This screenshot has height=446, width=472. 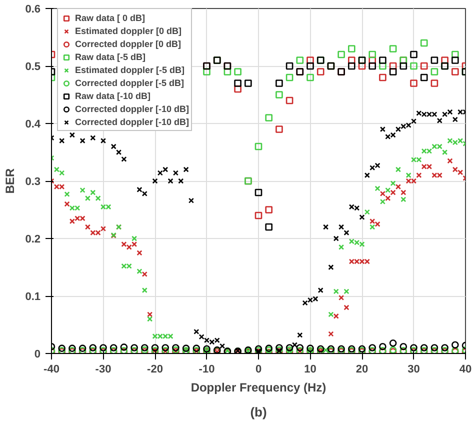 What do you see at coordinates (130, 70) in the screenshot?
I see `legend-label: Estimated doppler [-5 dB]` at bounding box center [130, 70].